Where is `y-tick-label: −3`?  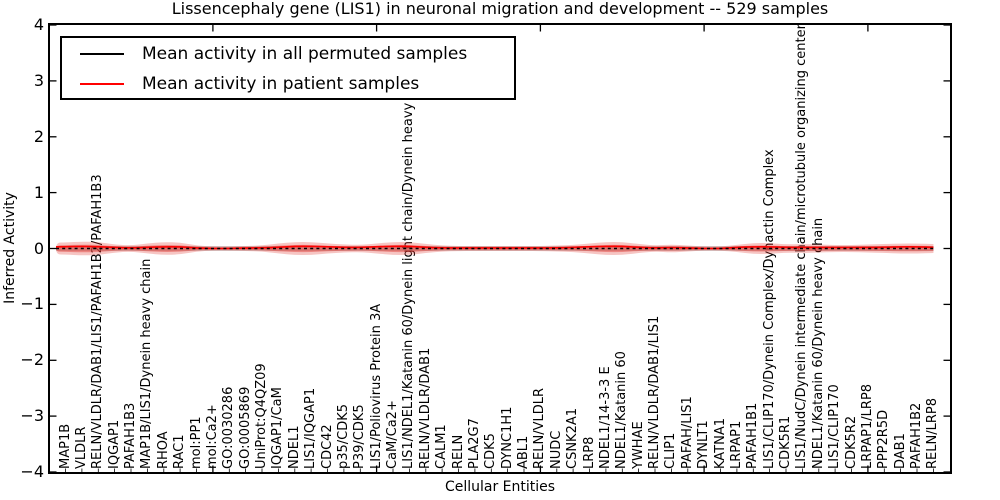 y-tick-label: −3 is located at coordinates (32, 416).